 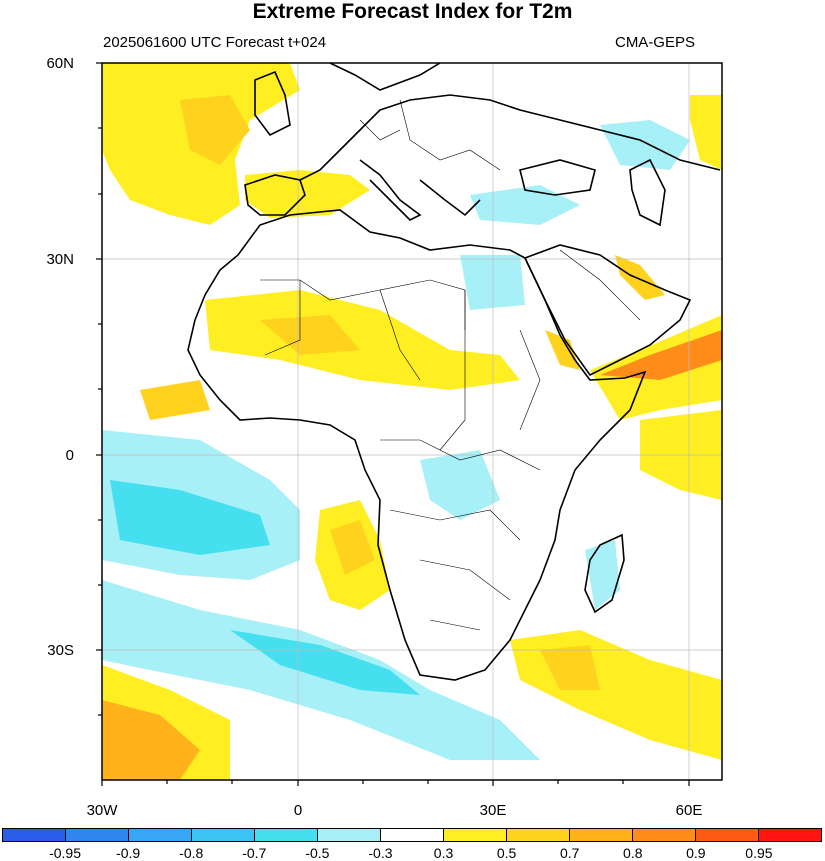 I want to click on lon-label-60e: 60E, so click(x=689, y=810).